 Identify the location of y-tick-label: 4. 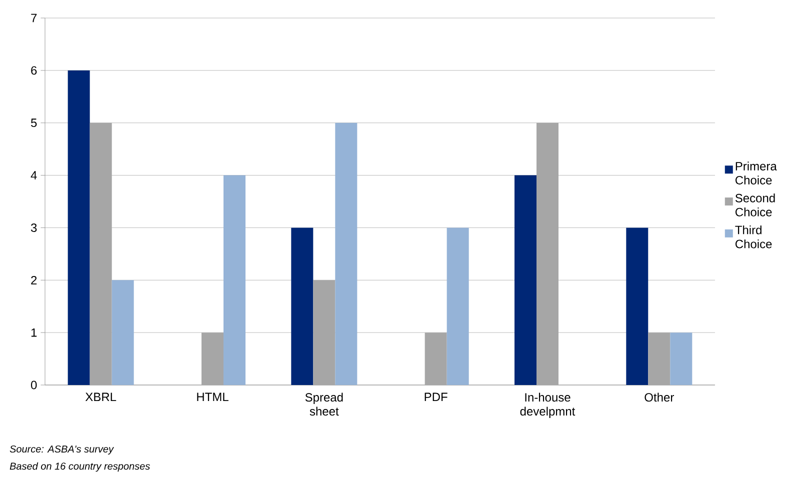
(33, 175).